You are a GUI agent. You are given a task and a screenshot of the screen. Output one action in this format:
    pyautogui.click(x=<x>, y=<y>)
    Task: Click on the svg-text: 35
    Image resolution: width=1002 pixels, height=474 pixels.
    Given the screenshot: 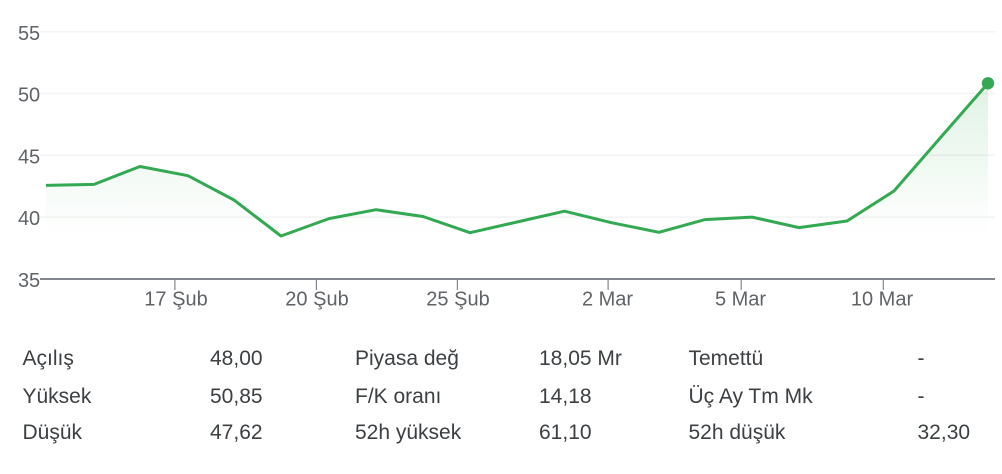 What is the action you would take?
    pyautogui.click(x=29, y=281)
    